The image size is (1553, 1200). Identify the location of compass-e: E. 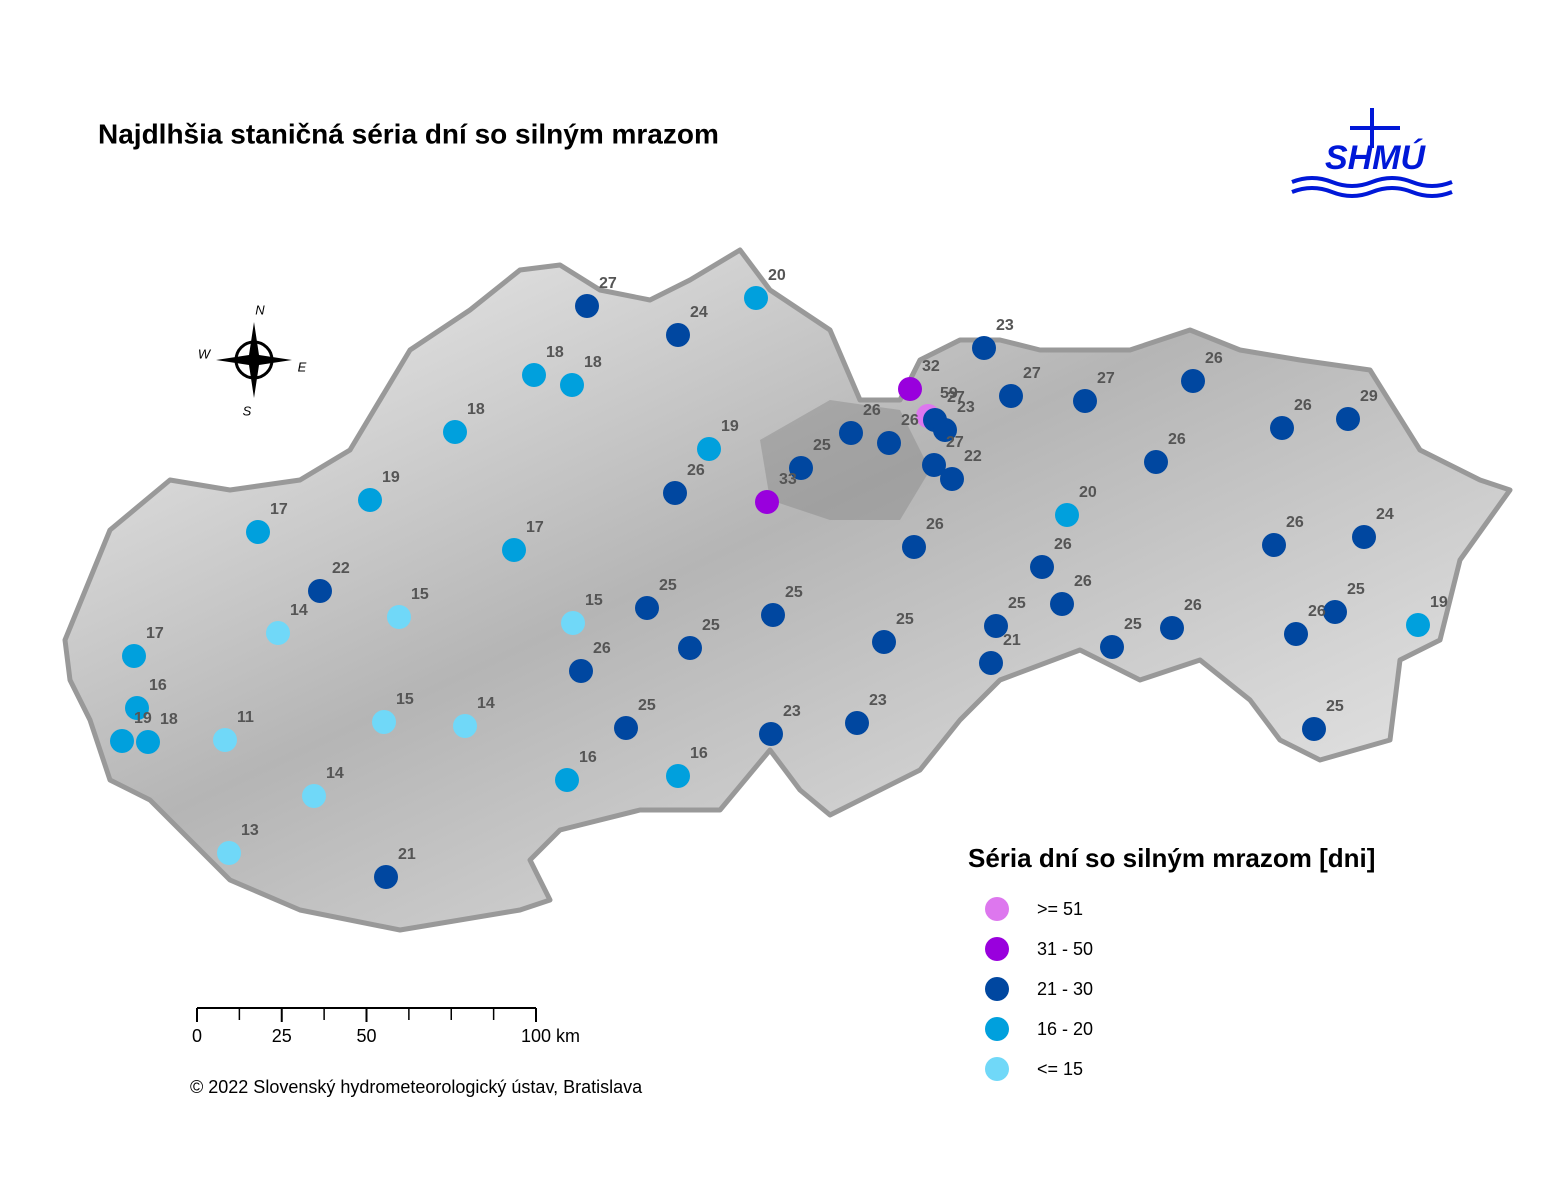
(302, 366).